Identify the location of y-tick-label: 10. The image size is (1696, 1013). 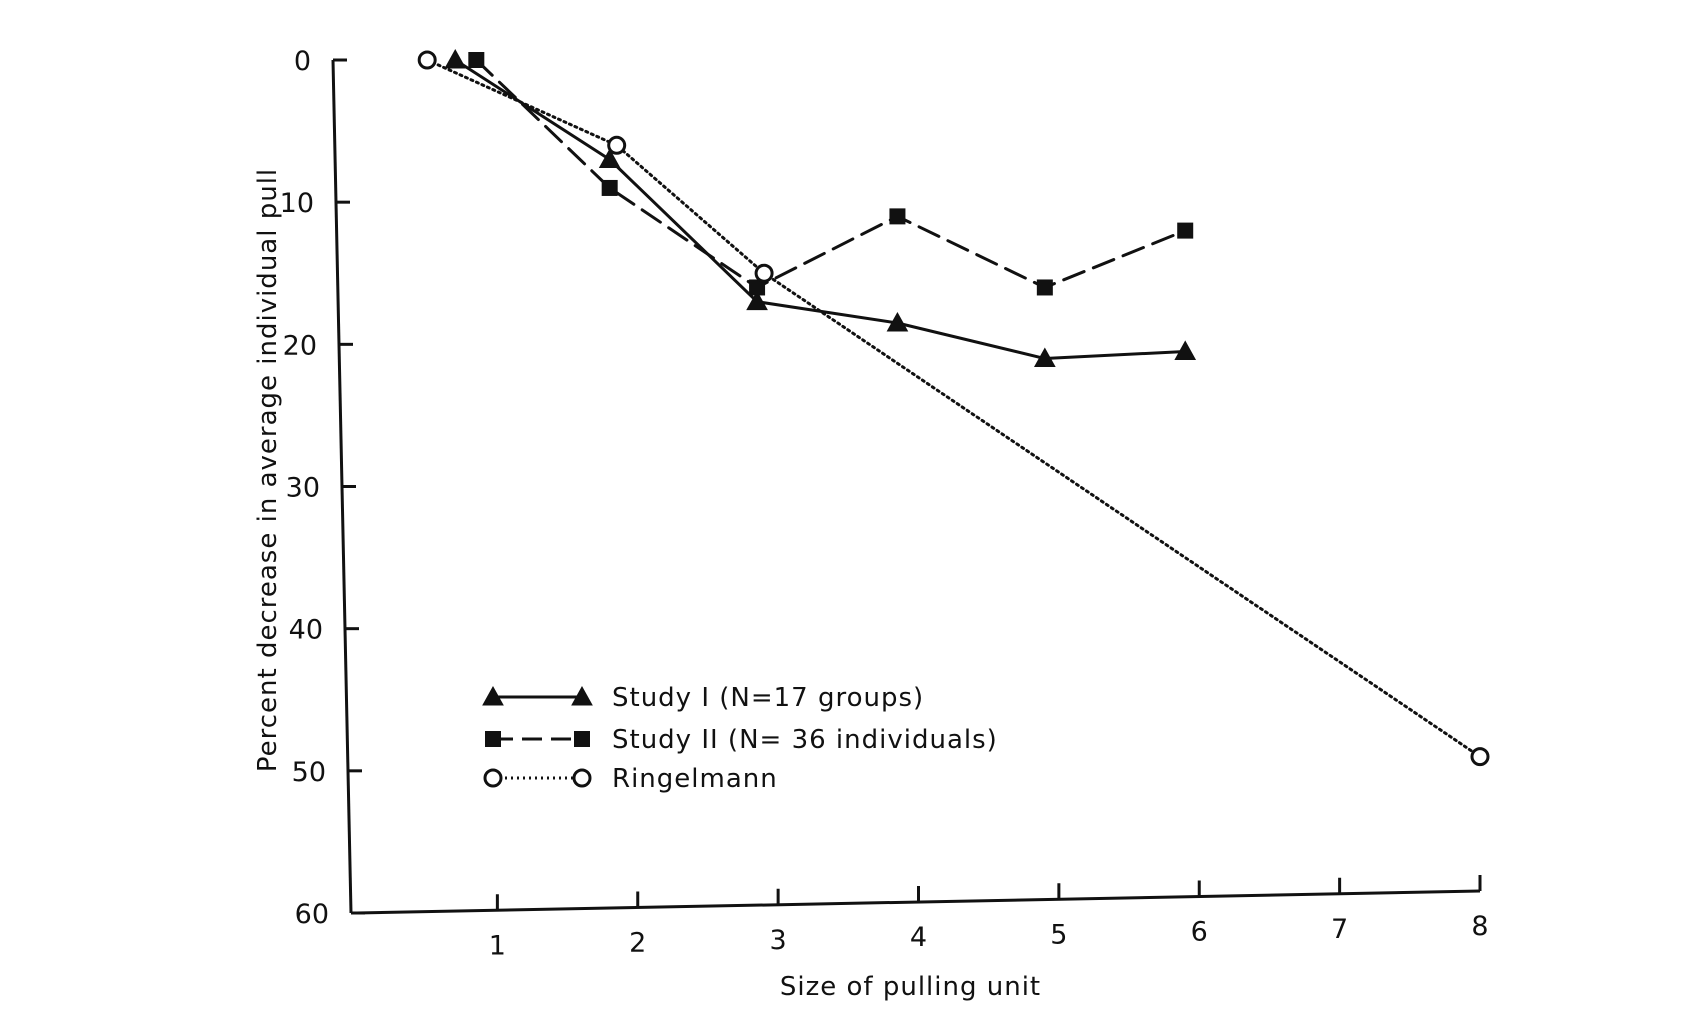
(297, 203).